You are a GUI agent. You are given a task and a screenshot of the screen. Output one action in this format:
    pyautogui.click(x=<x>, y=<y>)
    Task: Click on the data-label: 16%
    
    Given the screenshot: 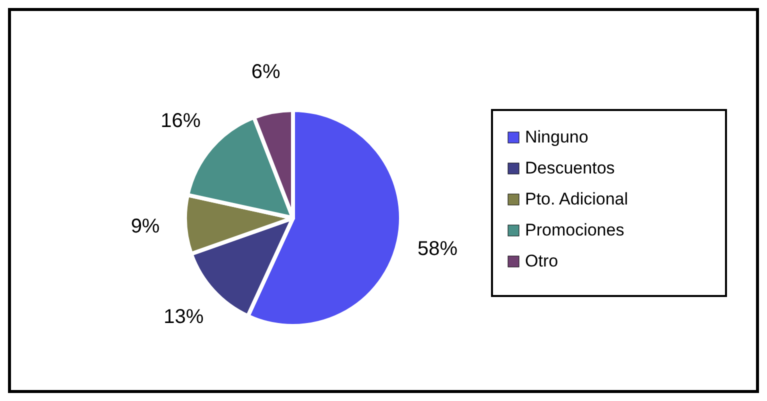 What is the action you would take?
    pyautogui.click(x=180, y=121)
    